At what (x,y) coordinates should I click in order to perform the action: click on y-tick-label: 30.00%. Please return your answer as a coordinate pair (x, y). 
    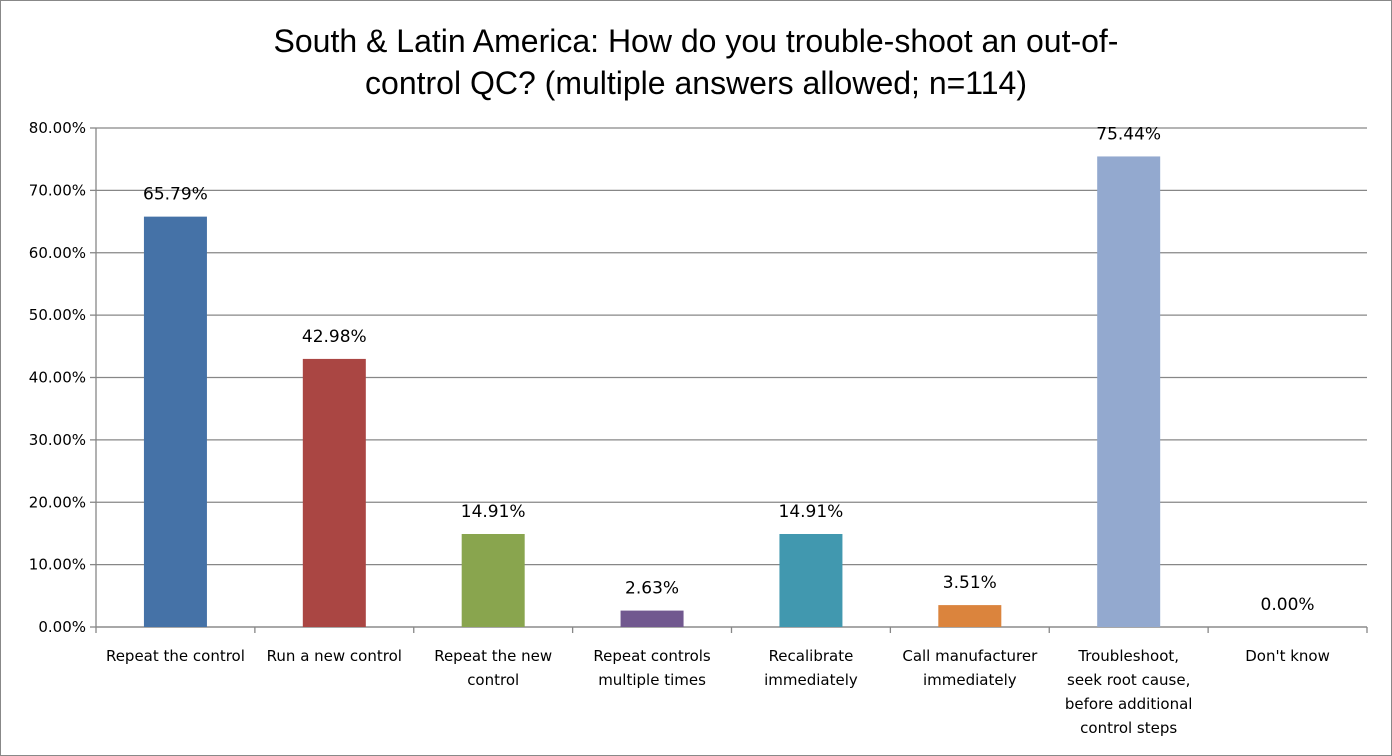
    Looking at the image, I should click on (57, 440).